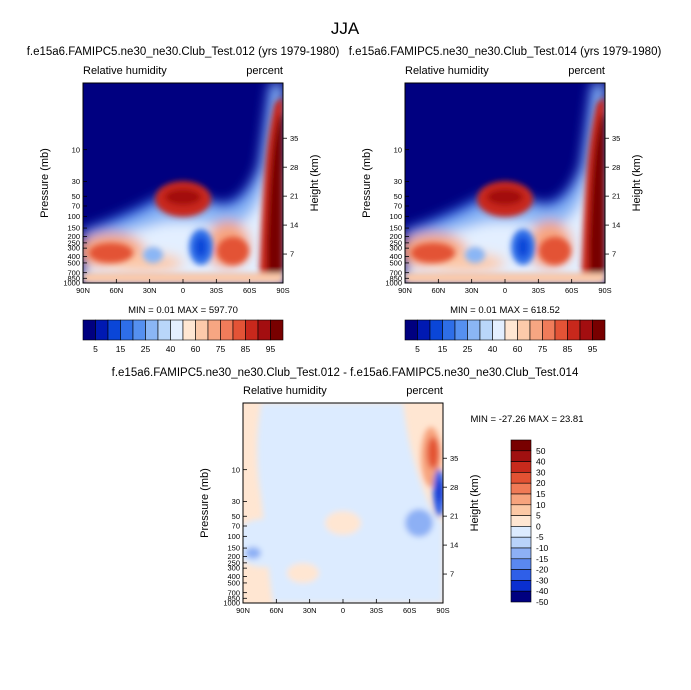 The width and height of the screenshot is (691, 690). What do you see at coordinates (505, 310) in the screenshot?
I see `min-max-stats: MIN = 0.01 MAX = 618.52` at bounding box center [505, 310].